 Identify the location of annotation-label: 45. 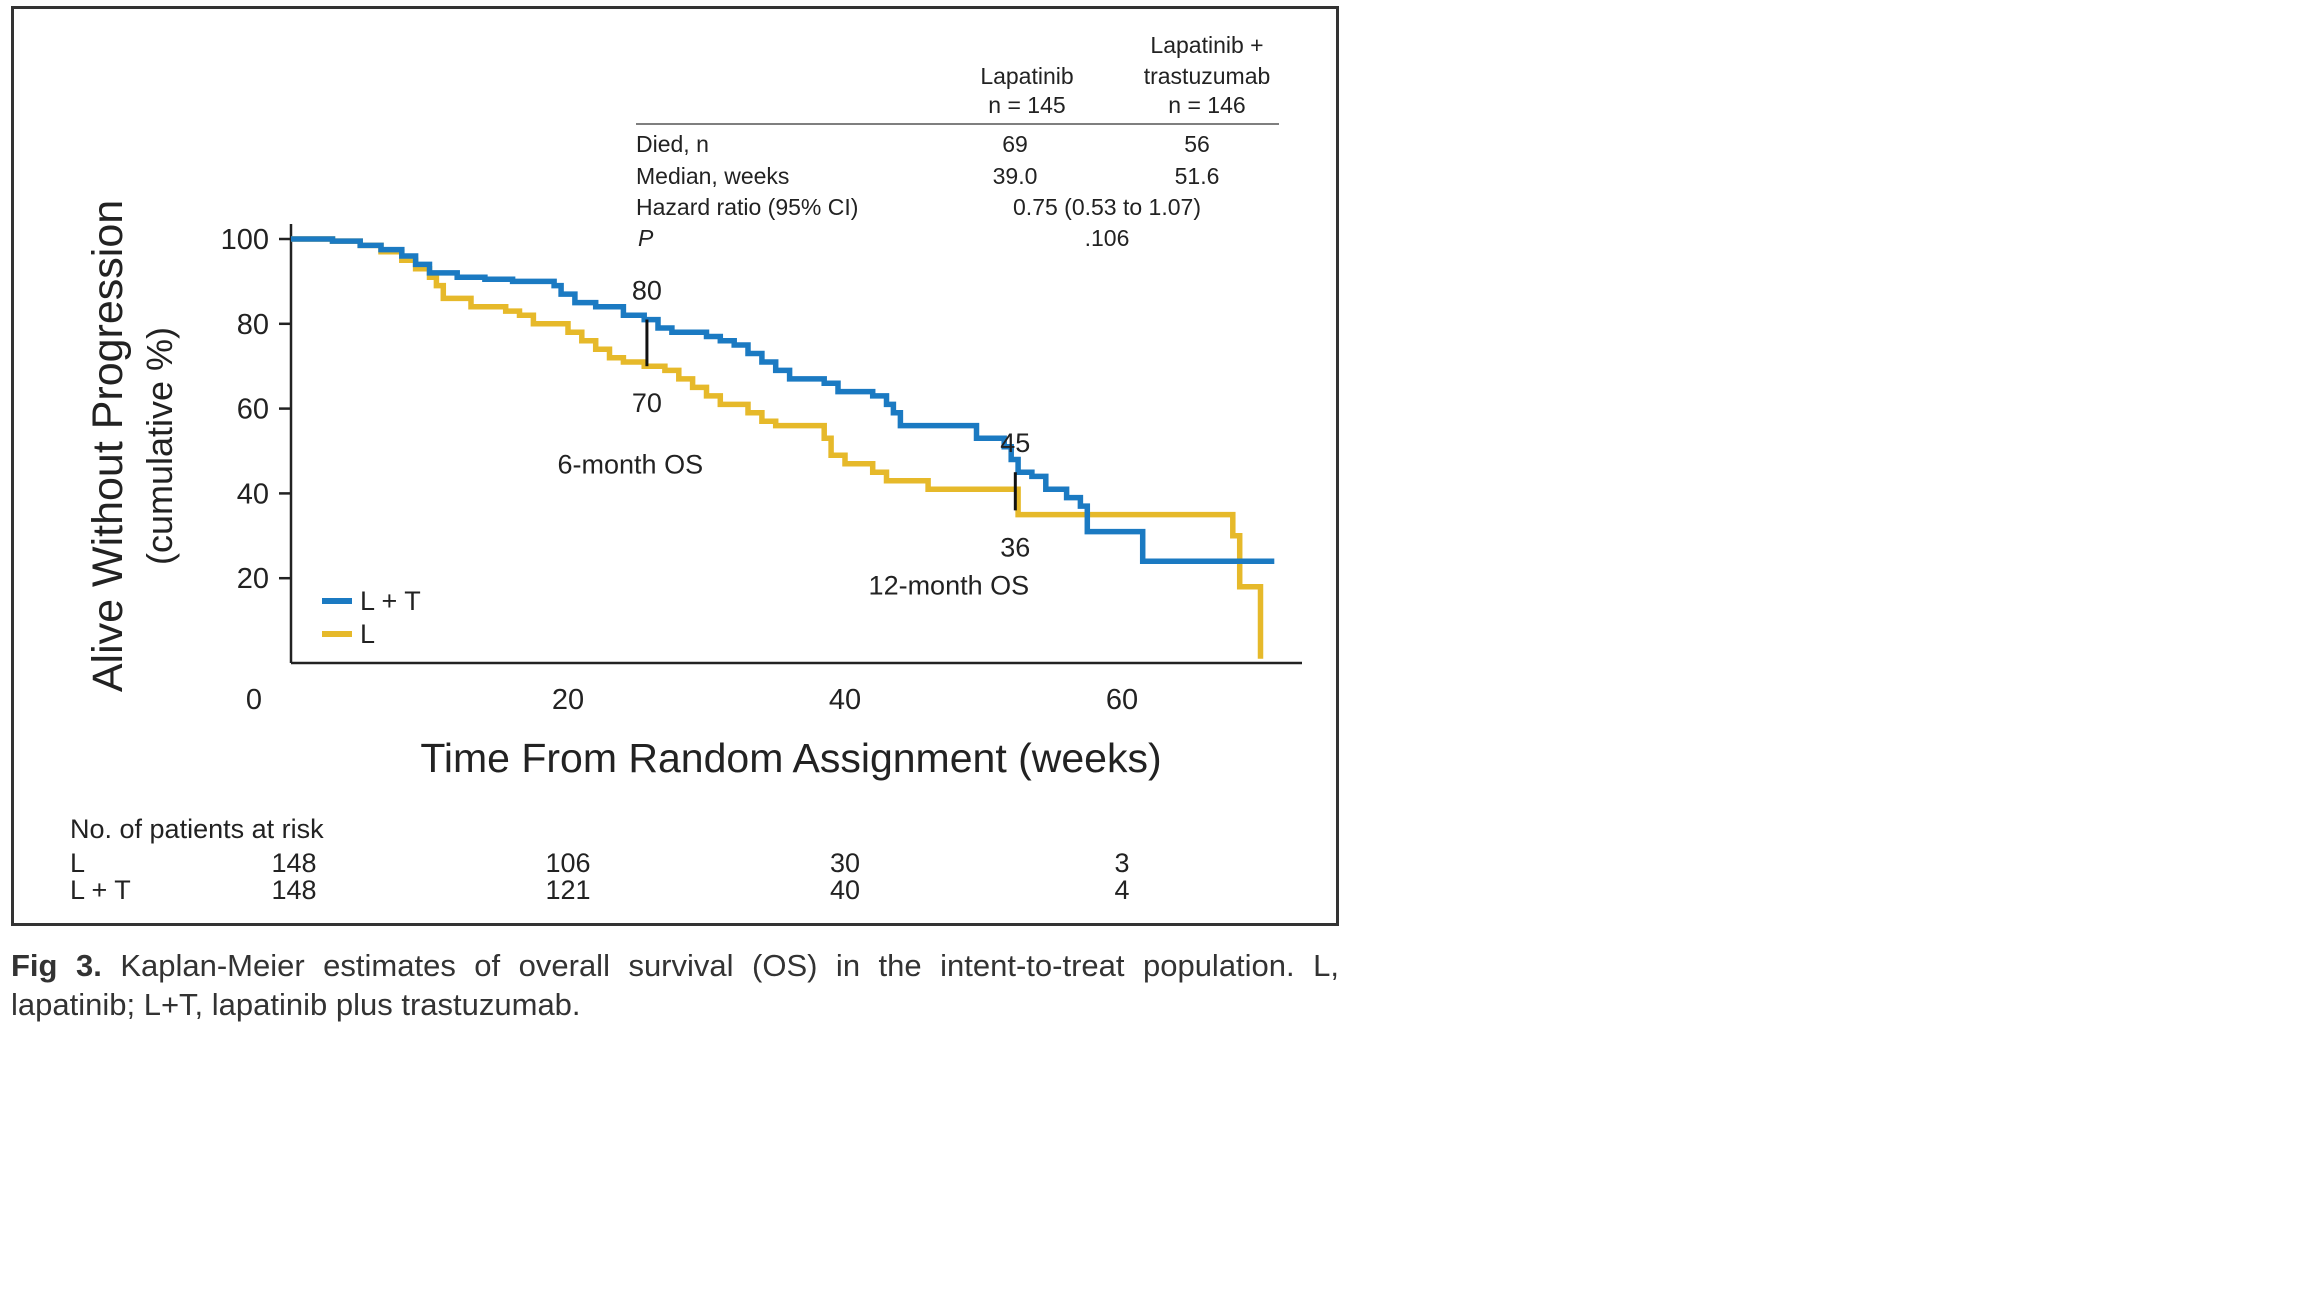
(1015, 443).